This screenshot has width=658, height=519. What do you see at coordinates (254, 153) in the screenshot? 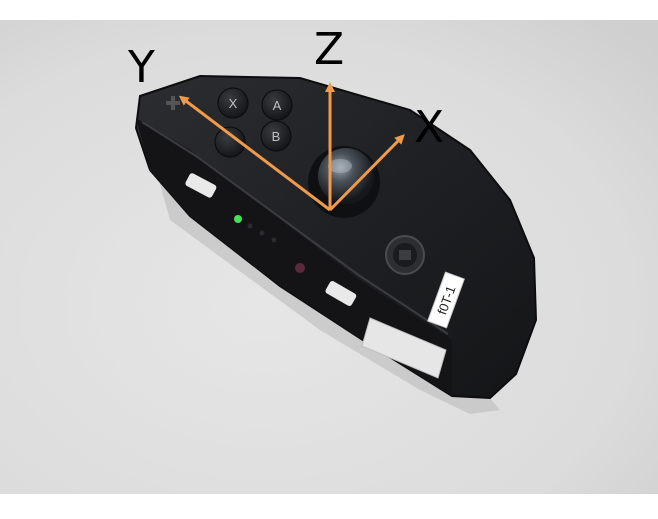
I see `y-axis-arrow` at bounding box center [254, 153].